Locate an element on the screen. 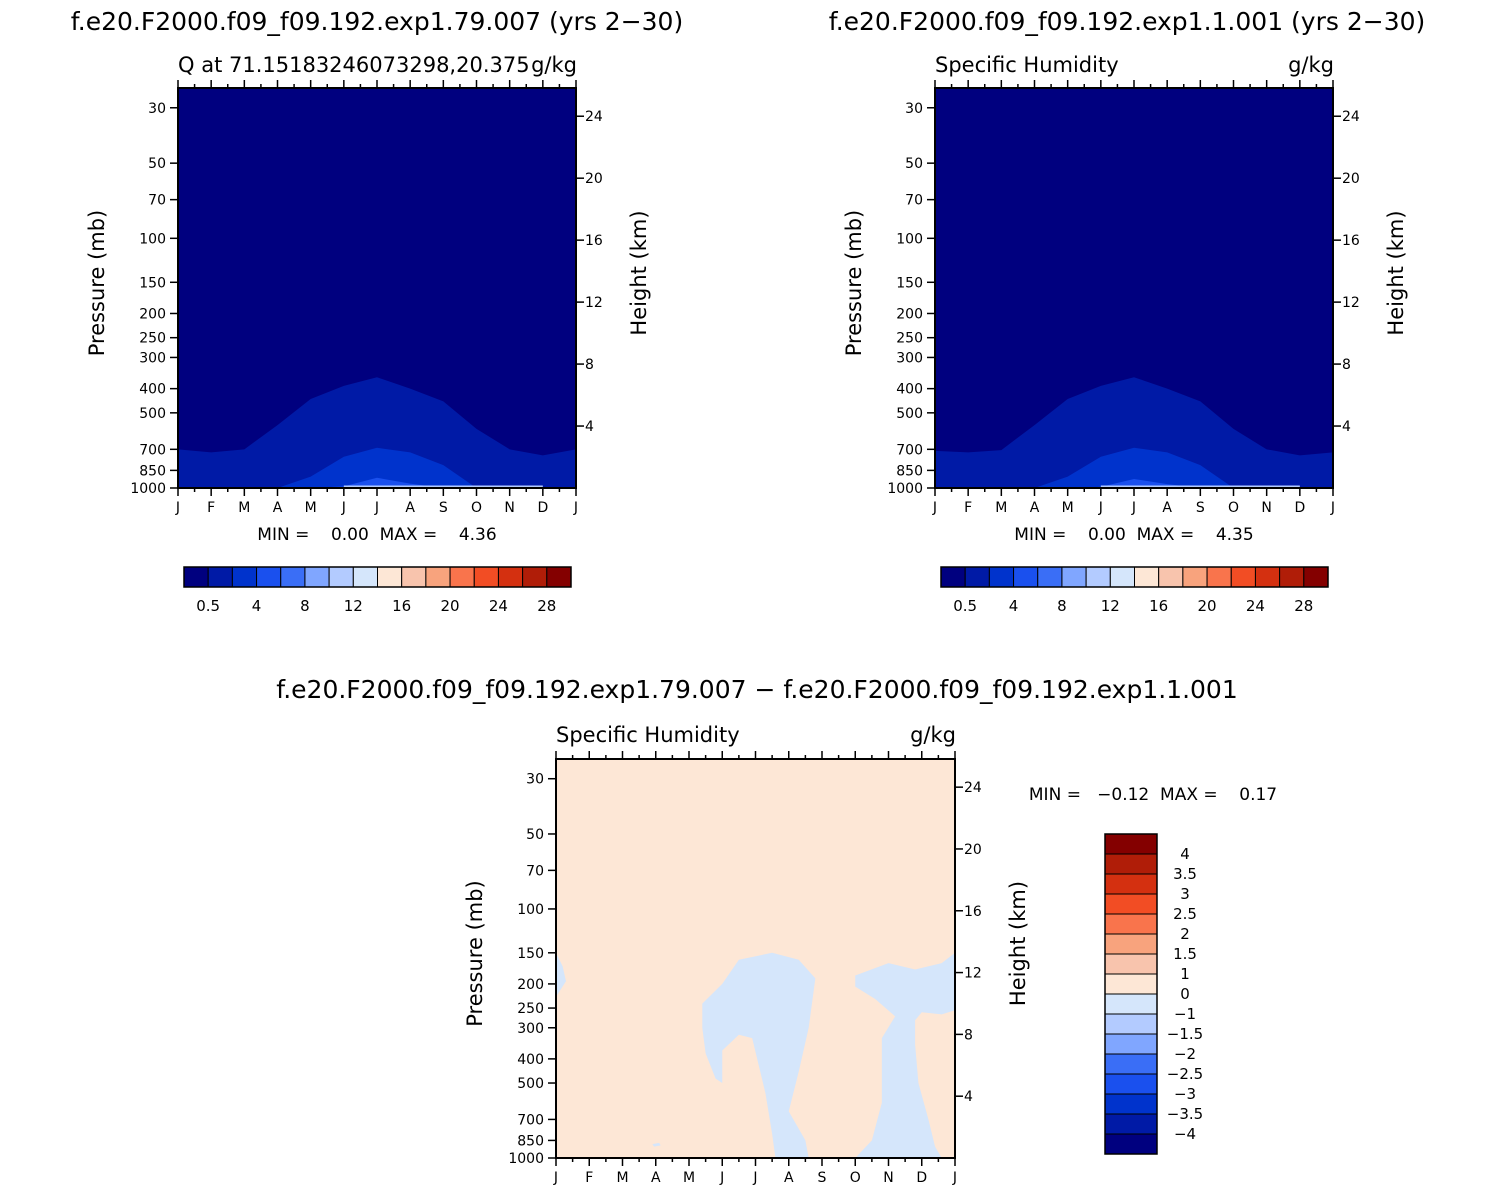  right-x-tick-label: S is located at coordinates (1200, 508).